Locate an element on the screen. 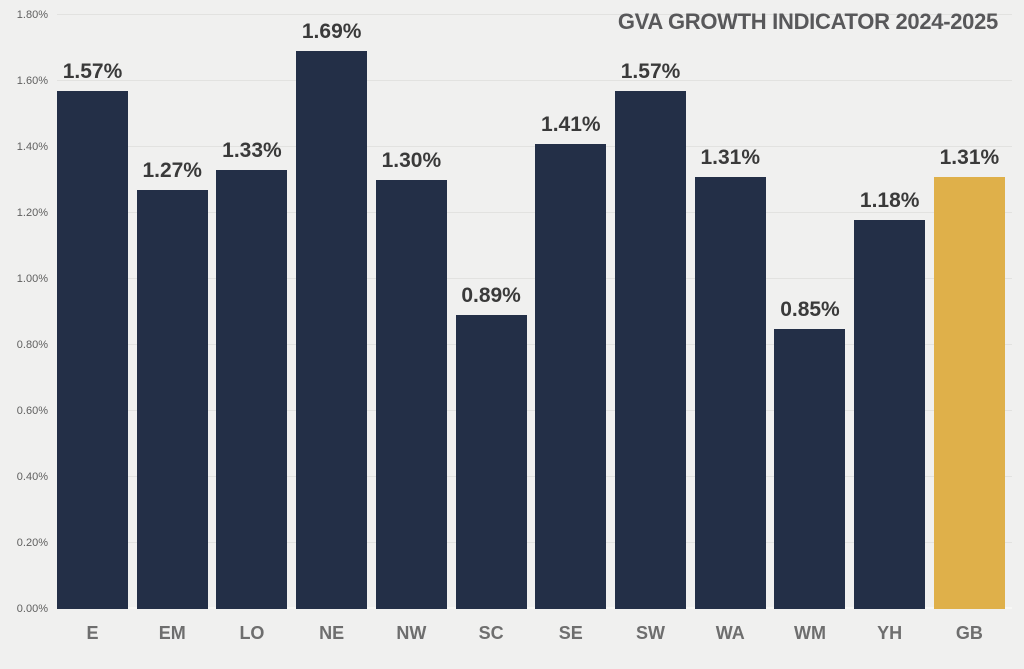  y-tick-label: 1.00% is located at coordinates (32, 279).